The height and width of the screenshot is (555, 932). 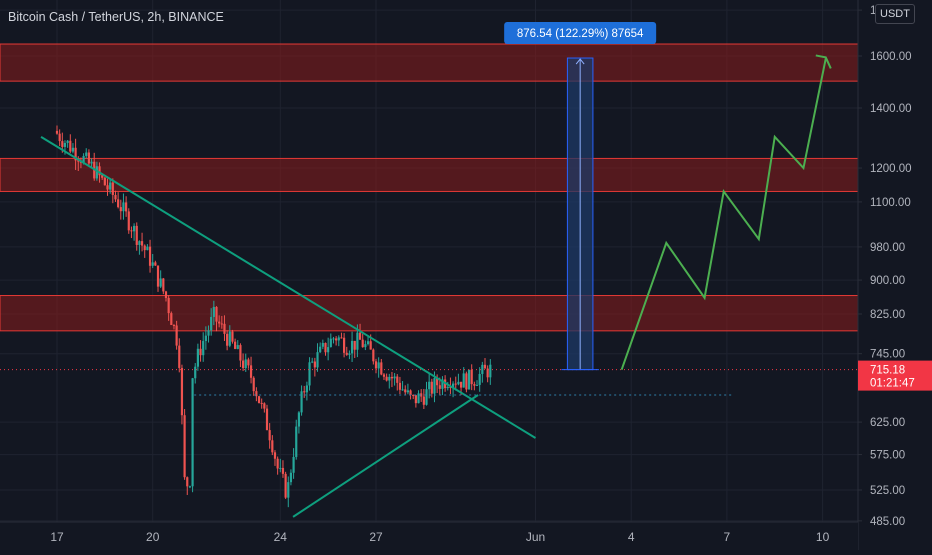 I want to click on currency-button: USDT, so click(x=895, y=14).